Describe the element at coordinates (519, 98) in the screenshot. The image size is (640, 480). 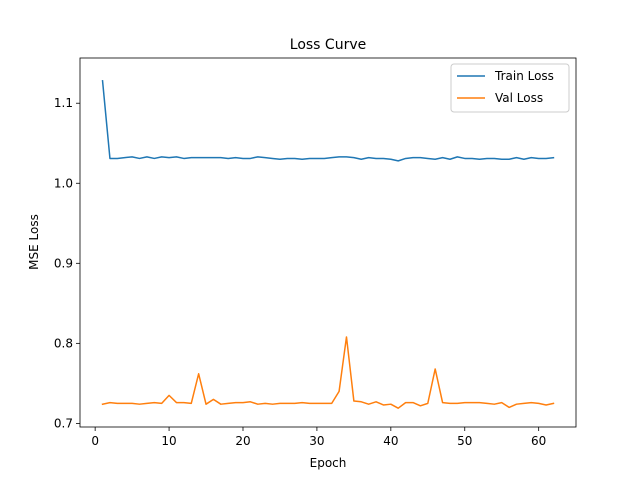
I see `legend-label-val-loss: Val Loss` at that location.